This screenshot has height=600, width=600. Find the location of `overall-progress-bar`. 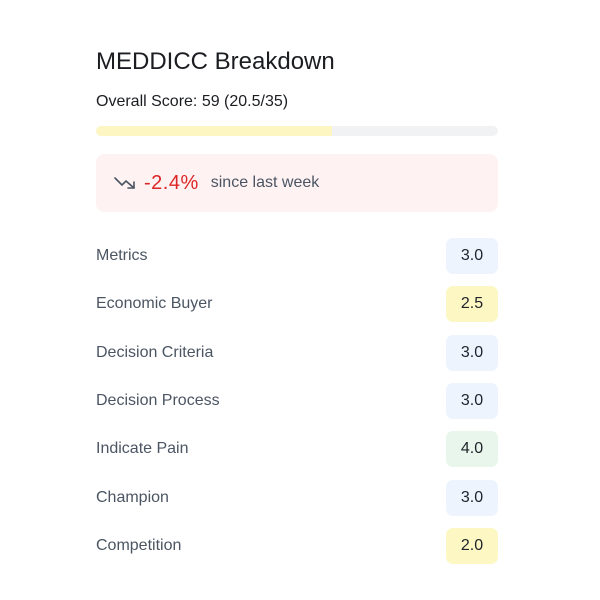

overall-progress-bar is located at coordinates (297, 131).